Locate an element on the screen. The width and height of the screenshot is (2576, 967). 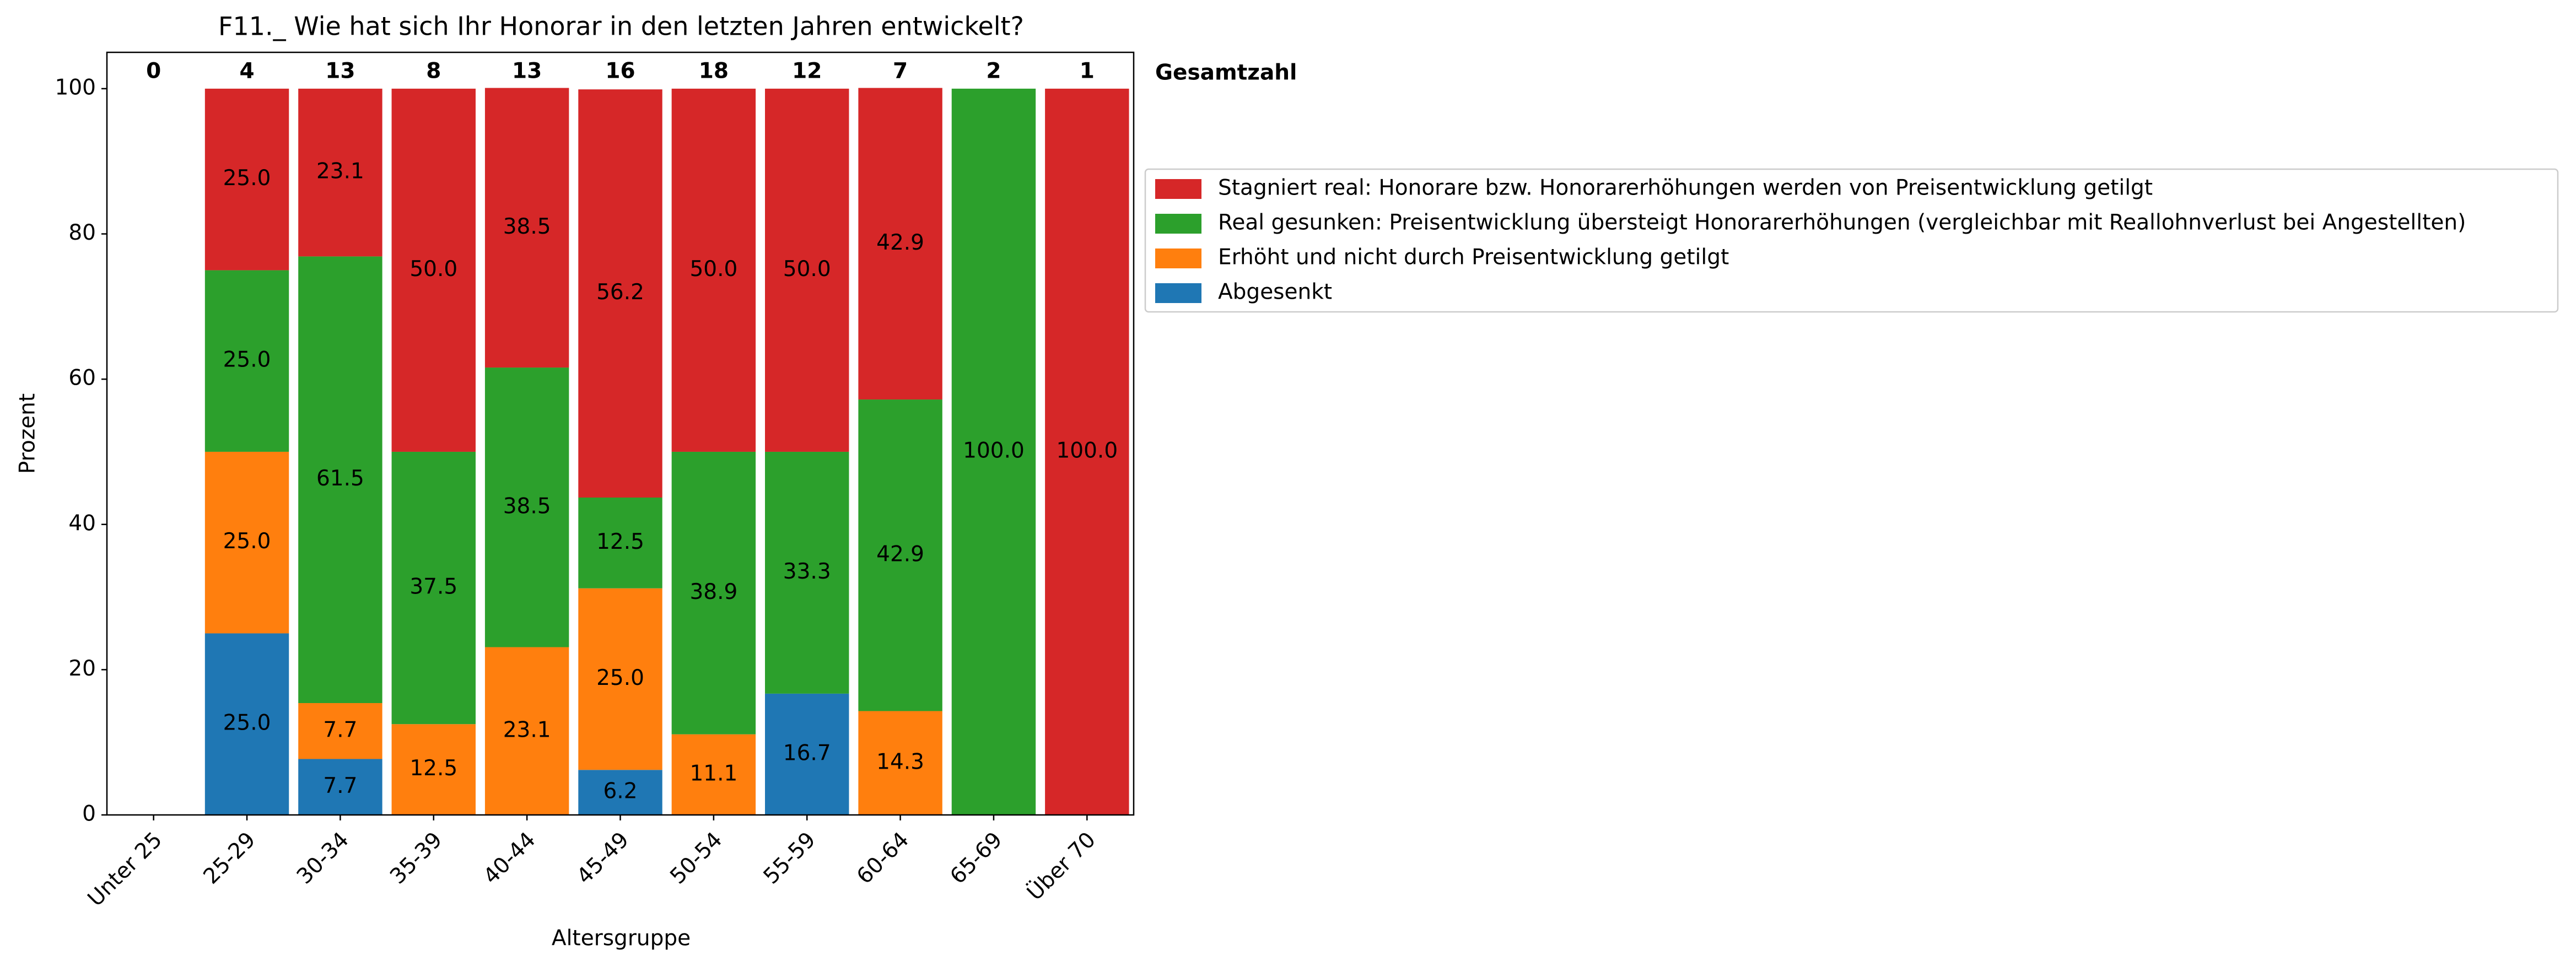
y-tick-label: 100 is located at coordinates (75, 87).